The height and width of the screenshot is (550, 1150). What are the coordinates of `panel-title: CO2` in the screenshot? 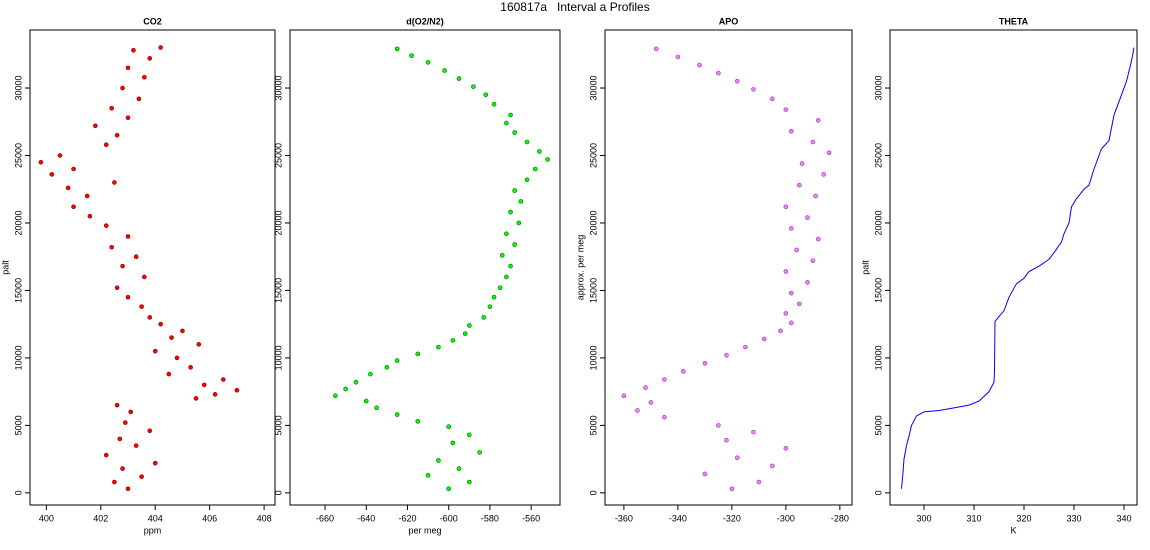 It's located at (152, 21).